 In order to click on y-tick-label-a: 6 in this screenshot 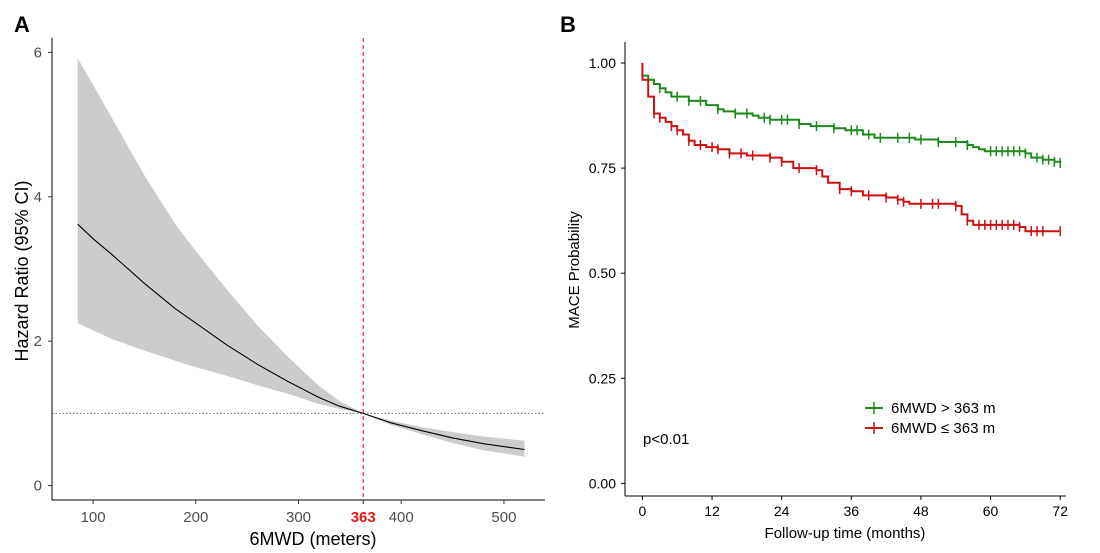, I will do `click(38, 52)`.